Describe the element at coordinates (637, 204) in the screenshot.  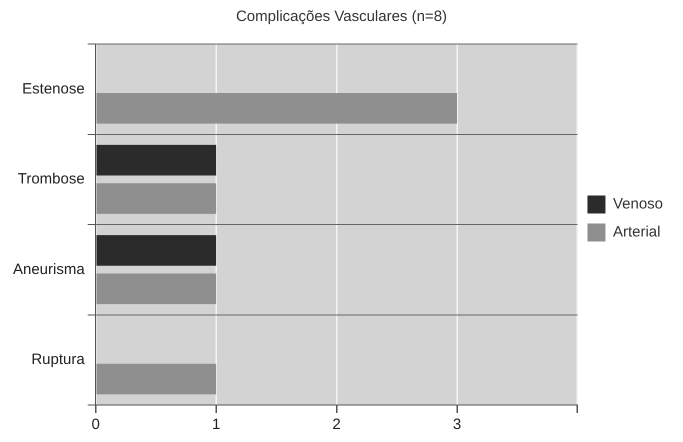
I see `legend-label: Venoso` at that location.